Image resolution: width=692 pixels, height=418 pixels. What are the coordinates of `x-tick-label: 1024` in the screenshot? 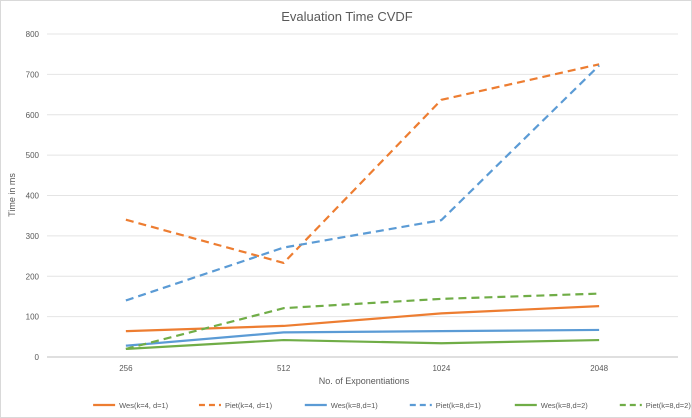 It's located at (441, 368).